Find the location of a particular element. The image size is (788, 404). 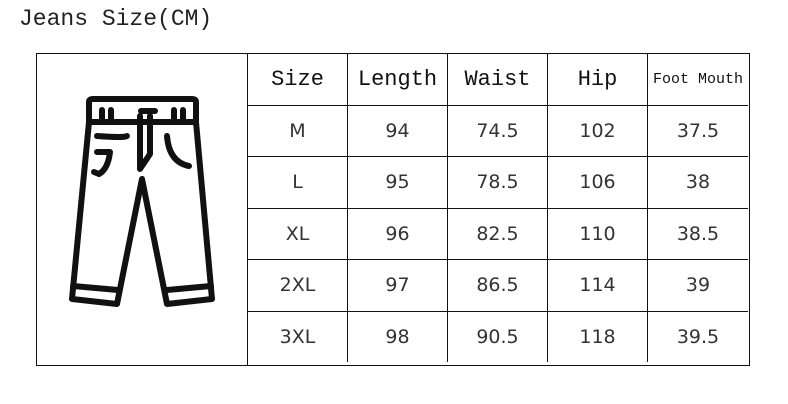

cell-waist: 78.5 is located at coordinates (497, 182).